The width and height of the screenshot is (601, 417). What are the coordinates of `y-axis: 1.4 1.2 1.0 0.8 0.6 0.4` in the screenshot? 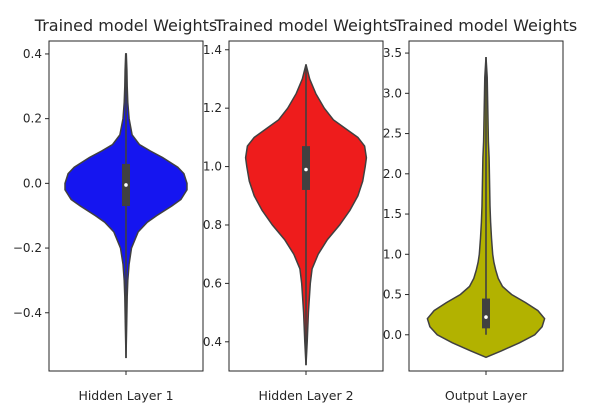 It's located at (255, 209).